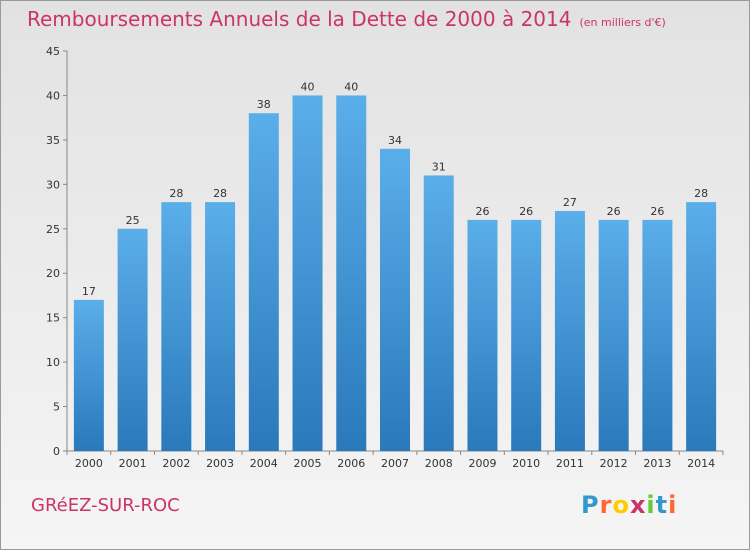  What do you see at coordinates (438, 313) in the screenshot?
I see `bar-2008` at bounding box center [438, 313].